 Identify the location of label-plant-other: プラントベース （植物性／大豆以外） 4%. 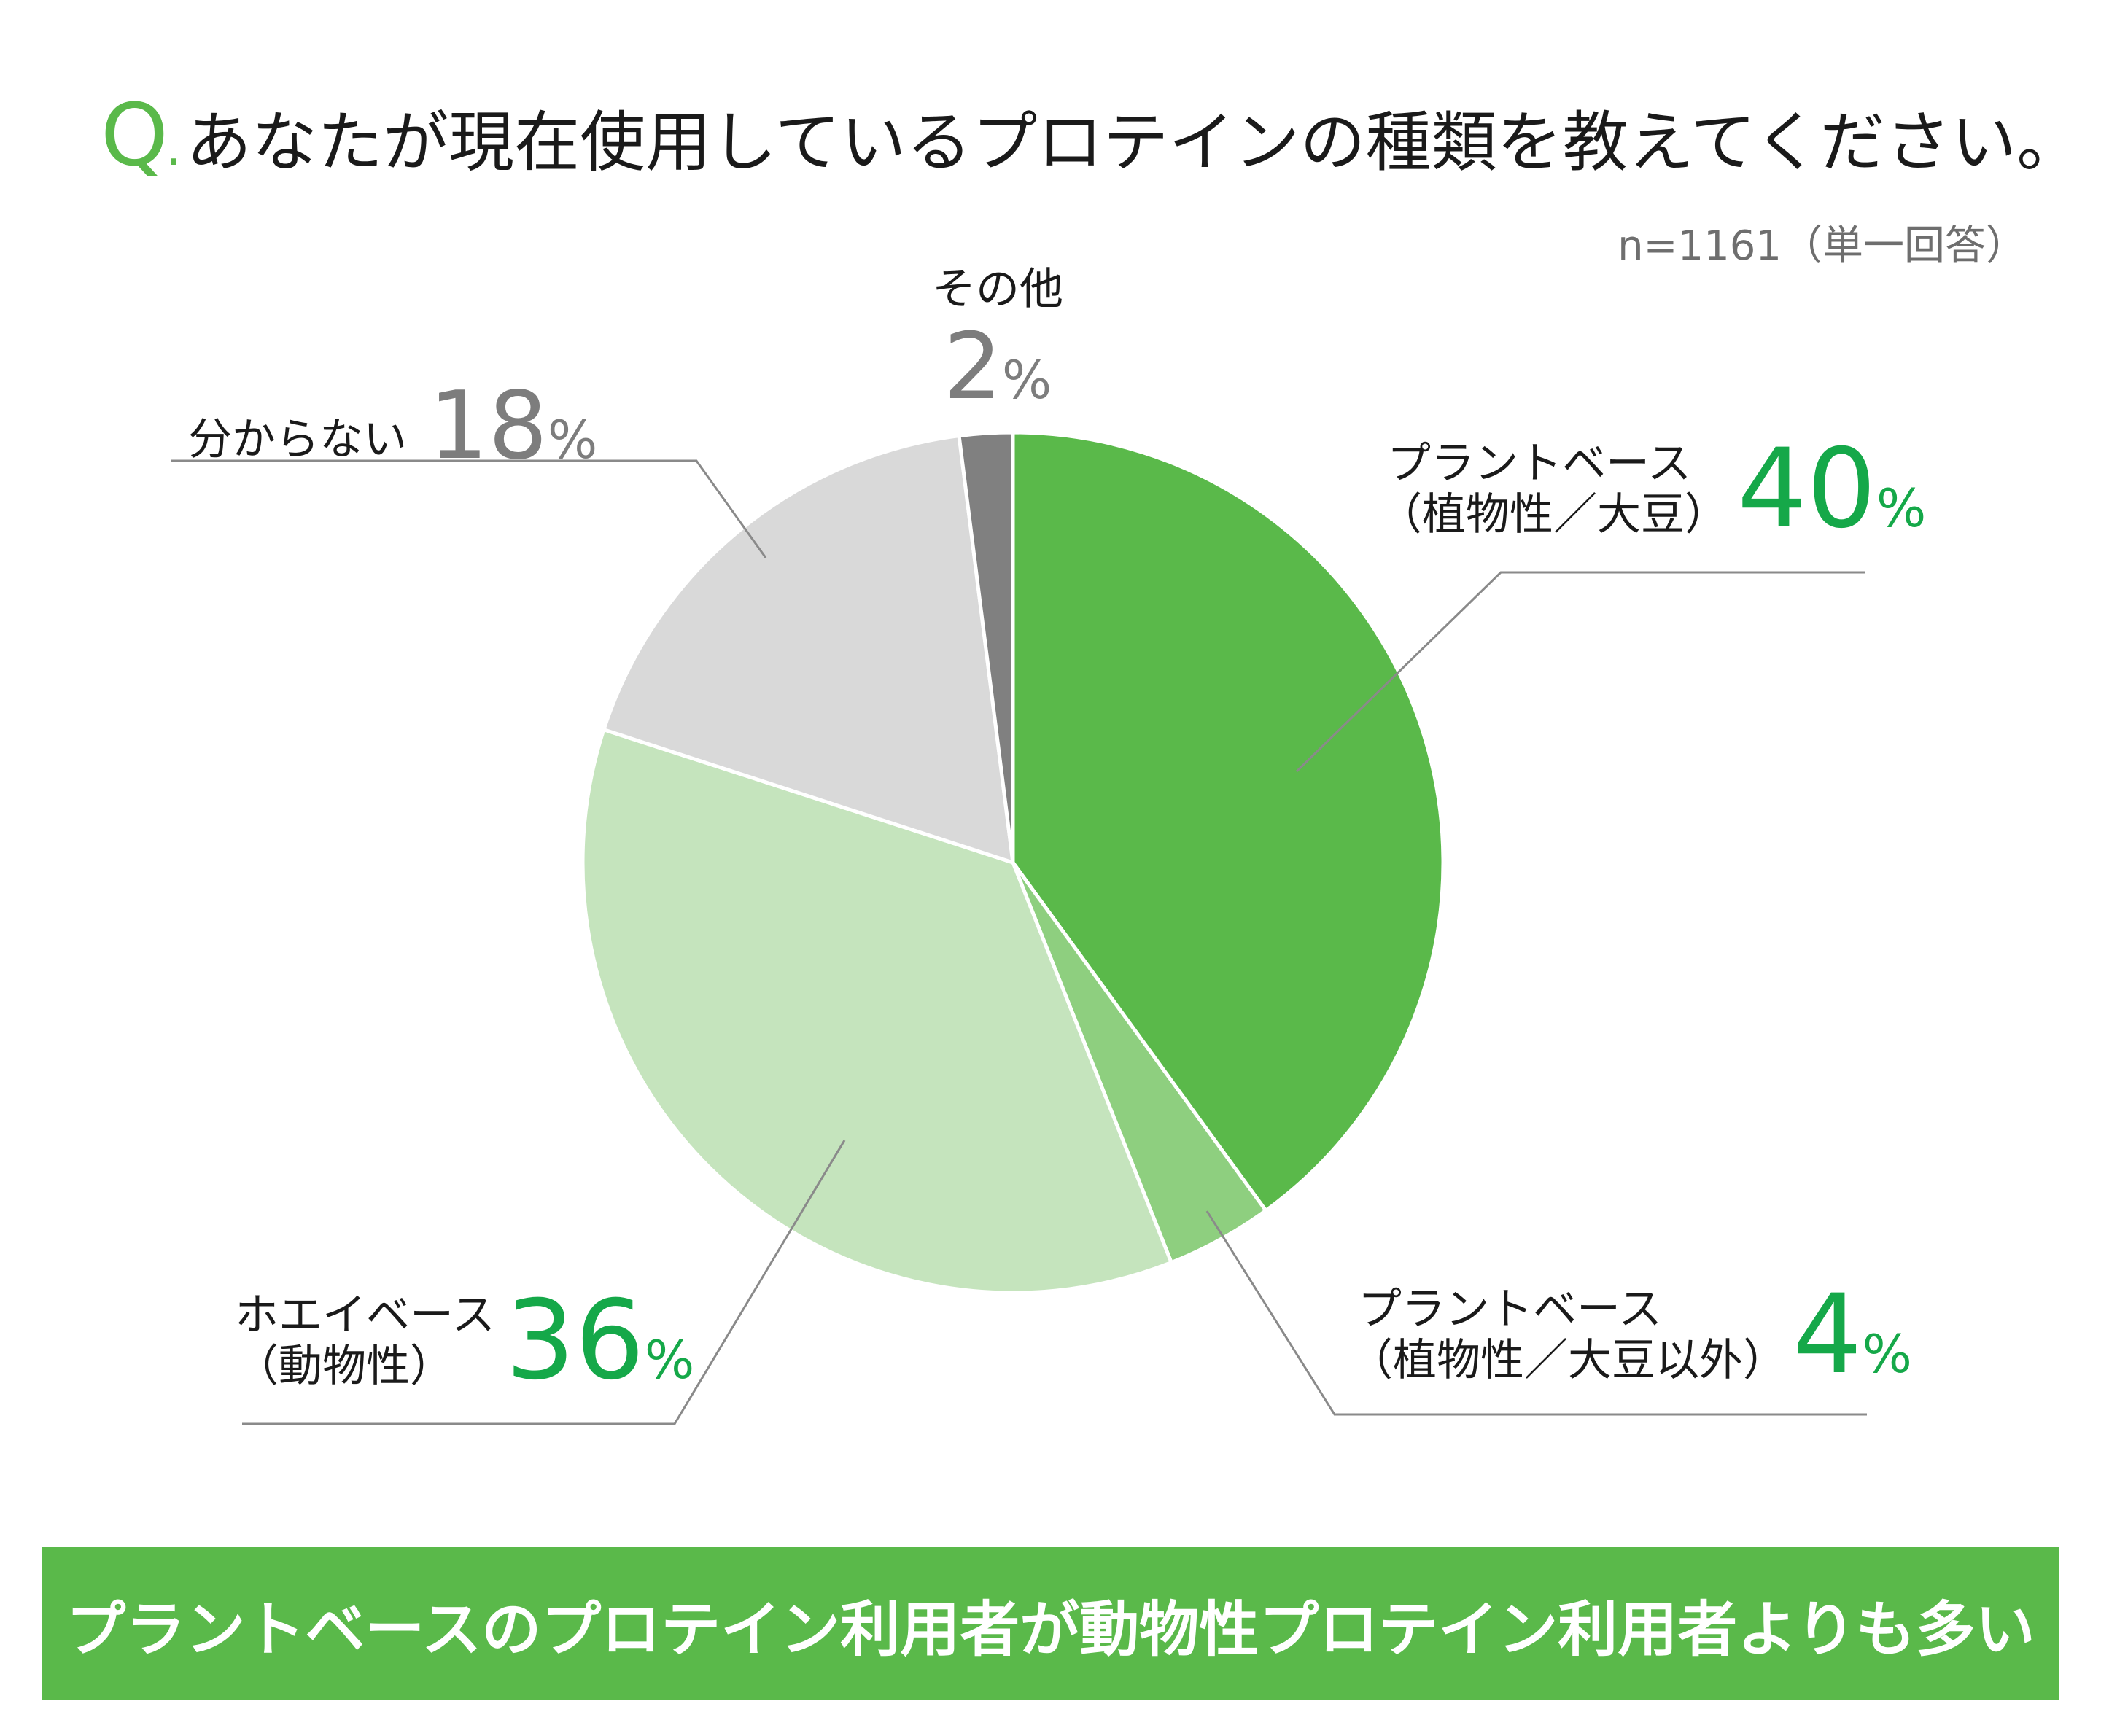
(1630, 1335).